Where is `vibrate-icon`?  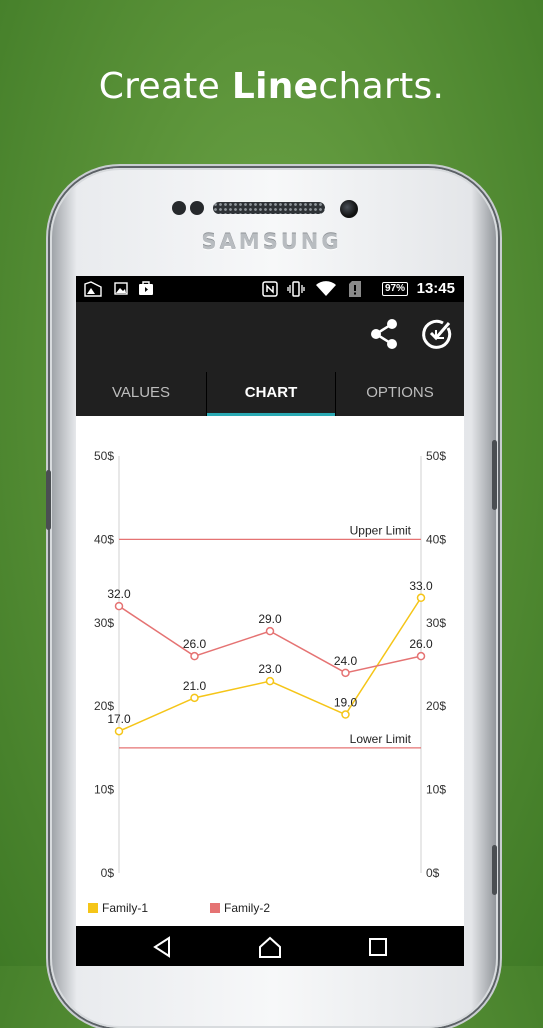 vibrate-icon is located at coordinates (296, 289).